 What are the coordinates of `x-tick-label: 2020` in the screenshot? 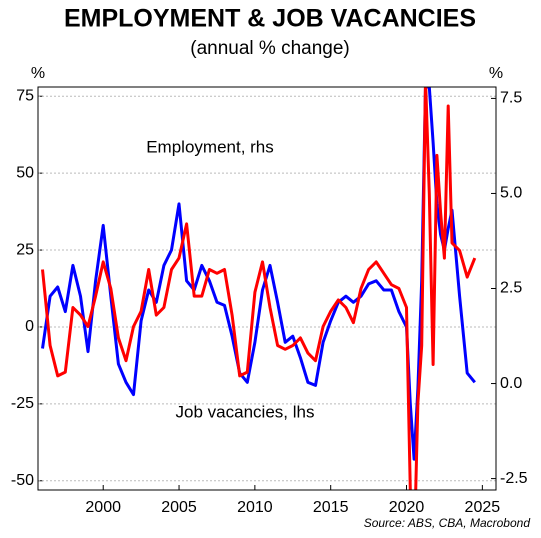 It's located at (407, 507).